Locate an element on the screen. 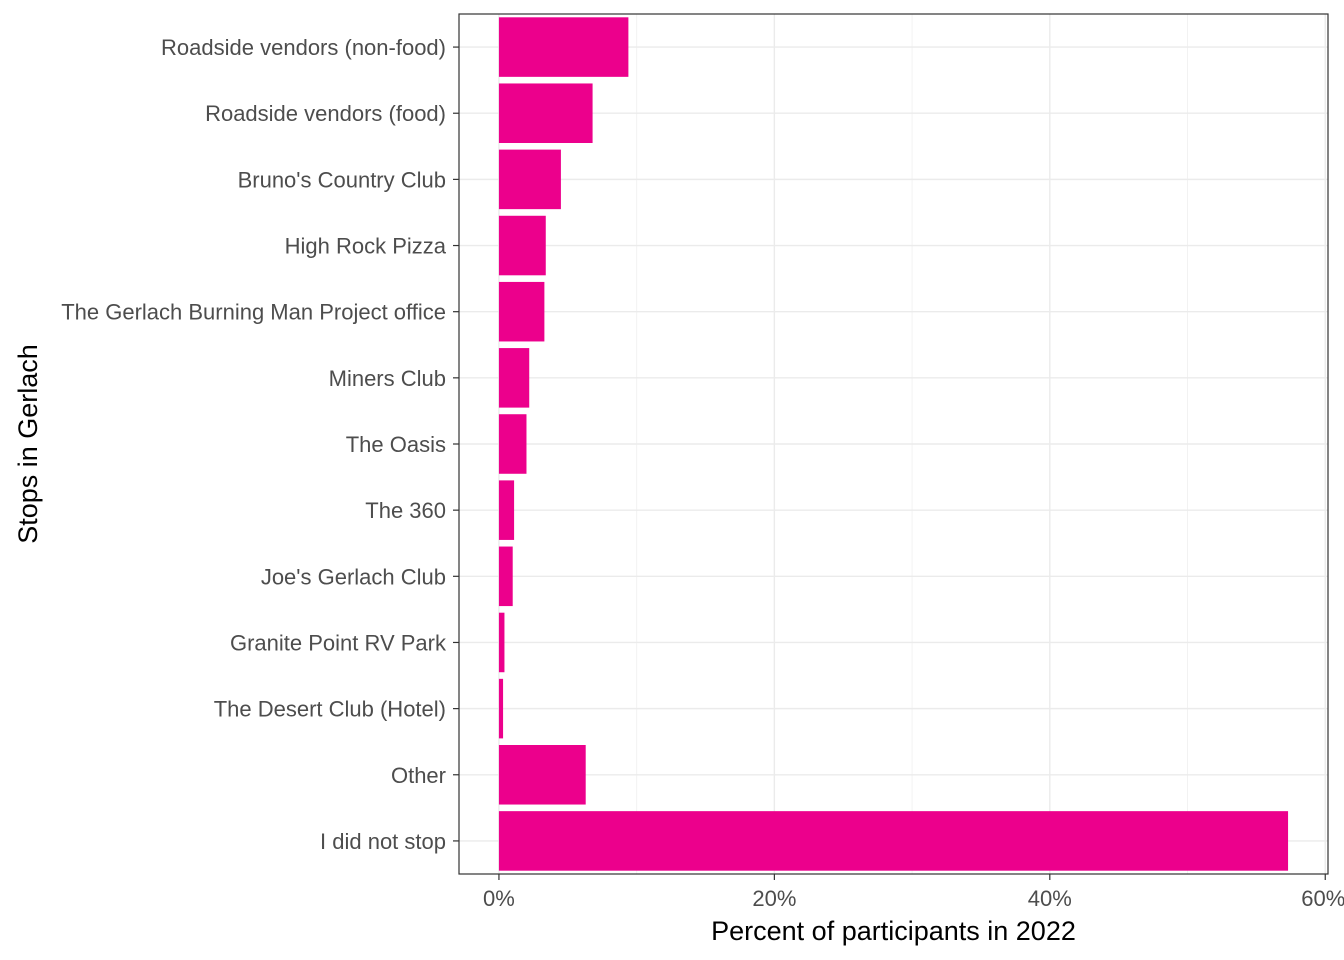  y-tick-label: The 360 is located at coordinates (405, 510).